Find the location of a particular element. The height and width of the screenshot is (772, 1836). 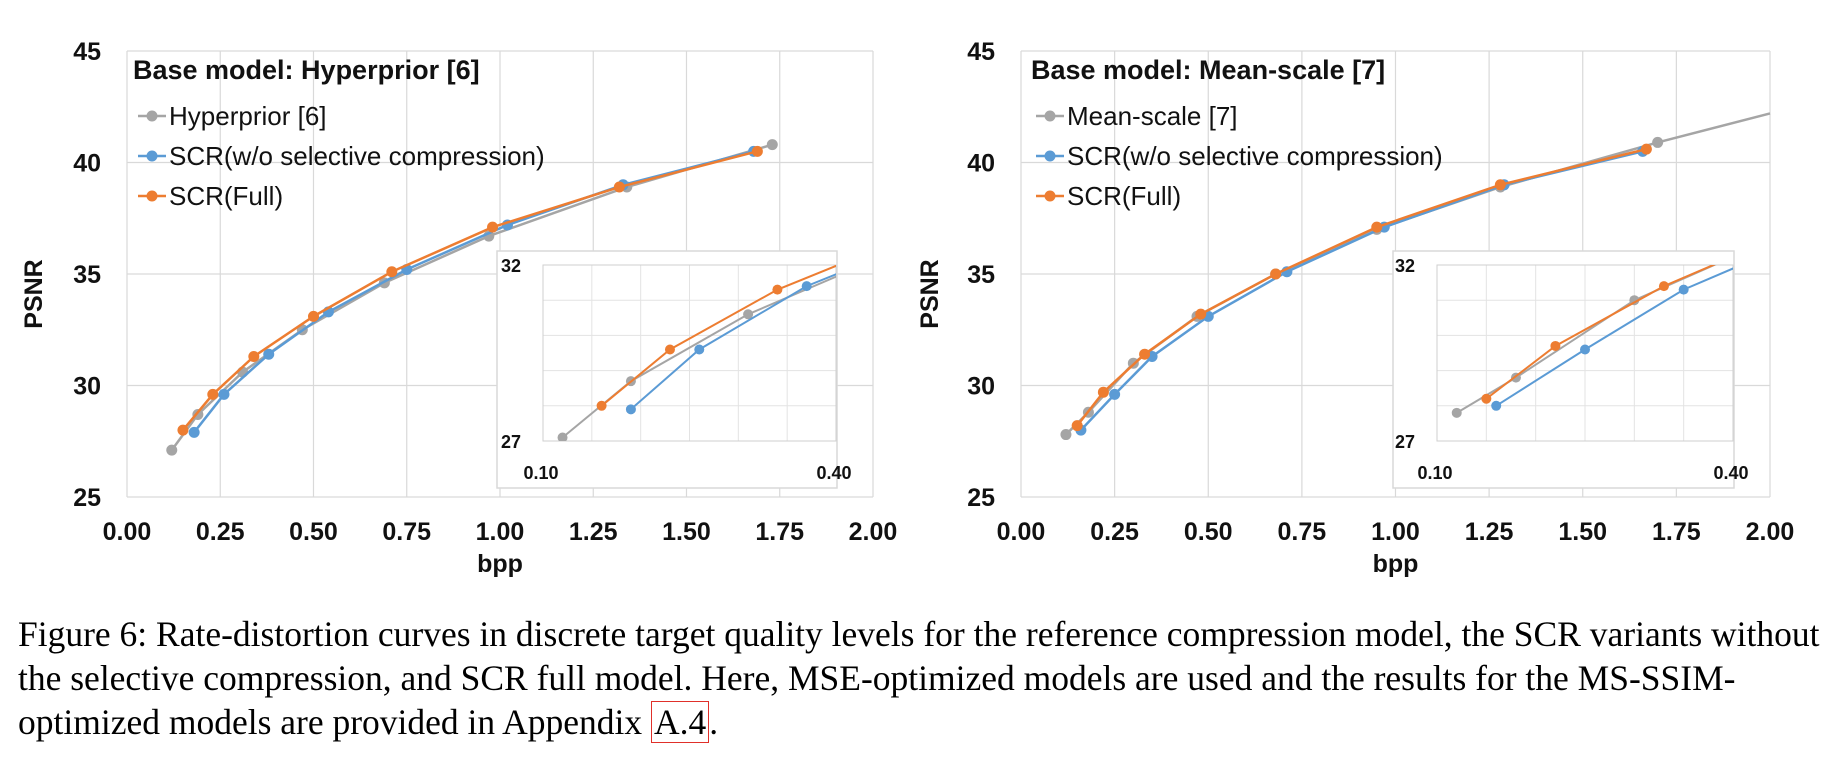

legend-label: Hyperprior [6] is located at coordinates (248, 116).